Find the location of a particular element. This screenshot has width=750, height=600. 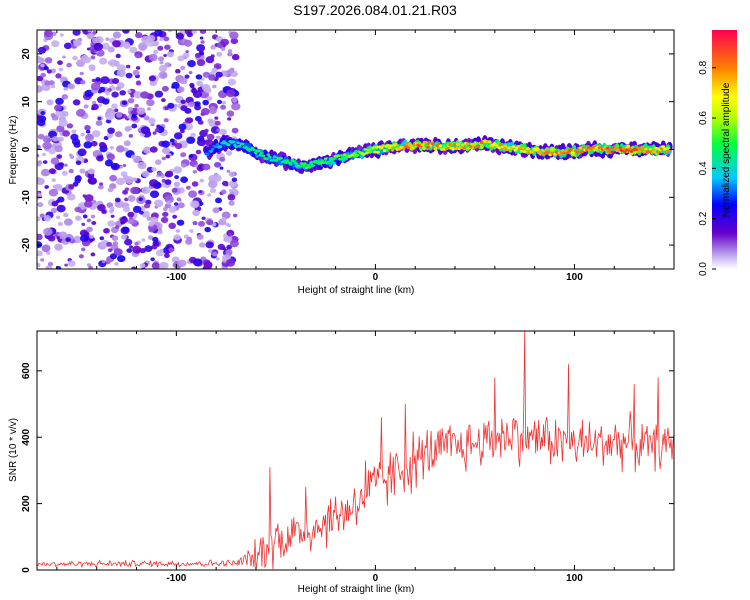

x-tick-label: -100 is located at coordinates (176, 277).